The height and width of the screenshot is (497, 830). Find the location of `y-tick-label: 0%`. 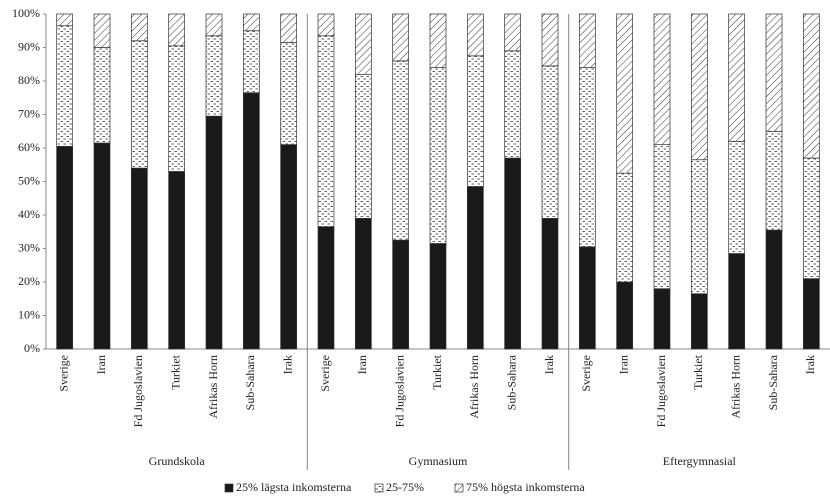

y-tick-label: 0% is located at coordinates (32, 348).